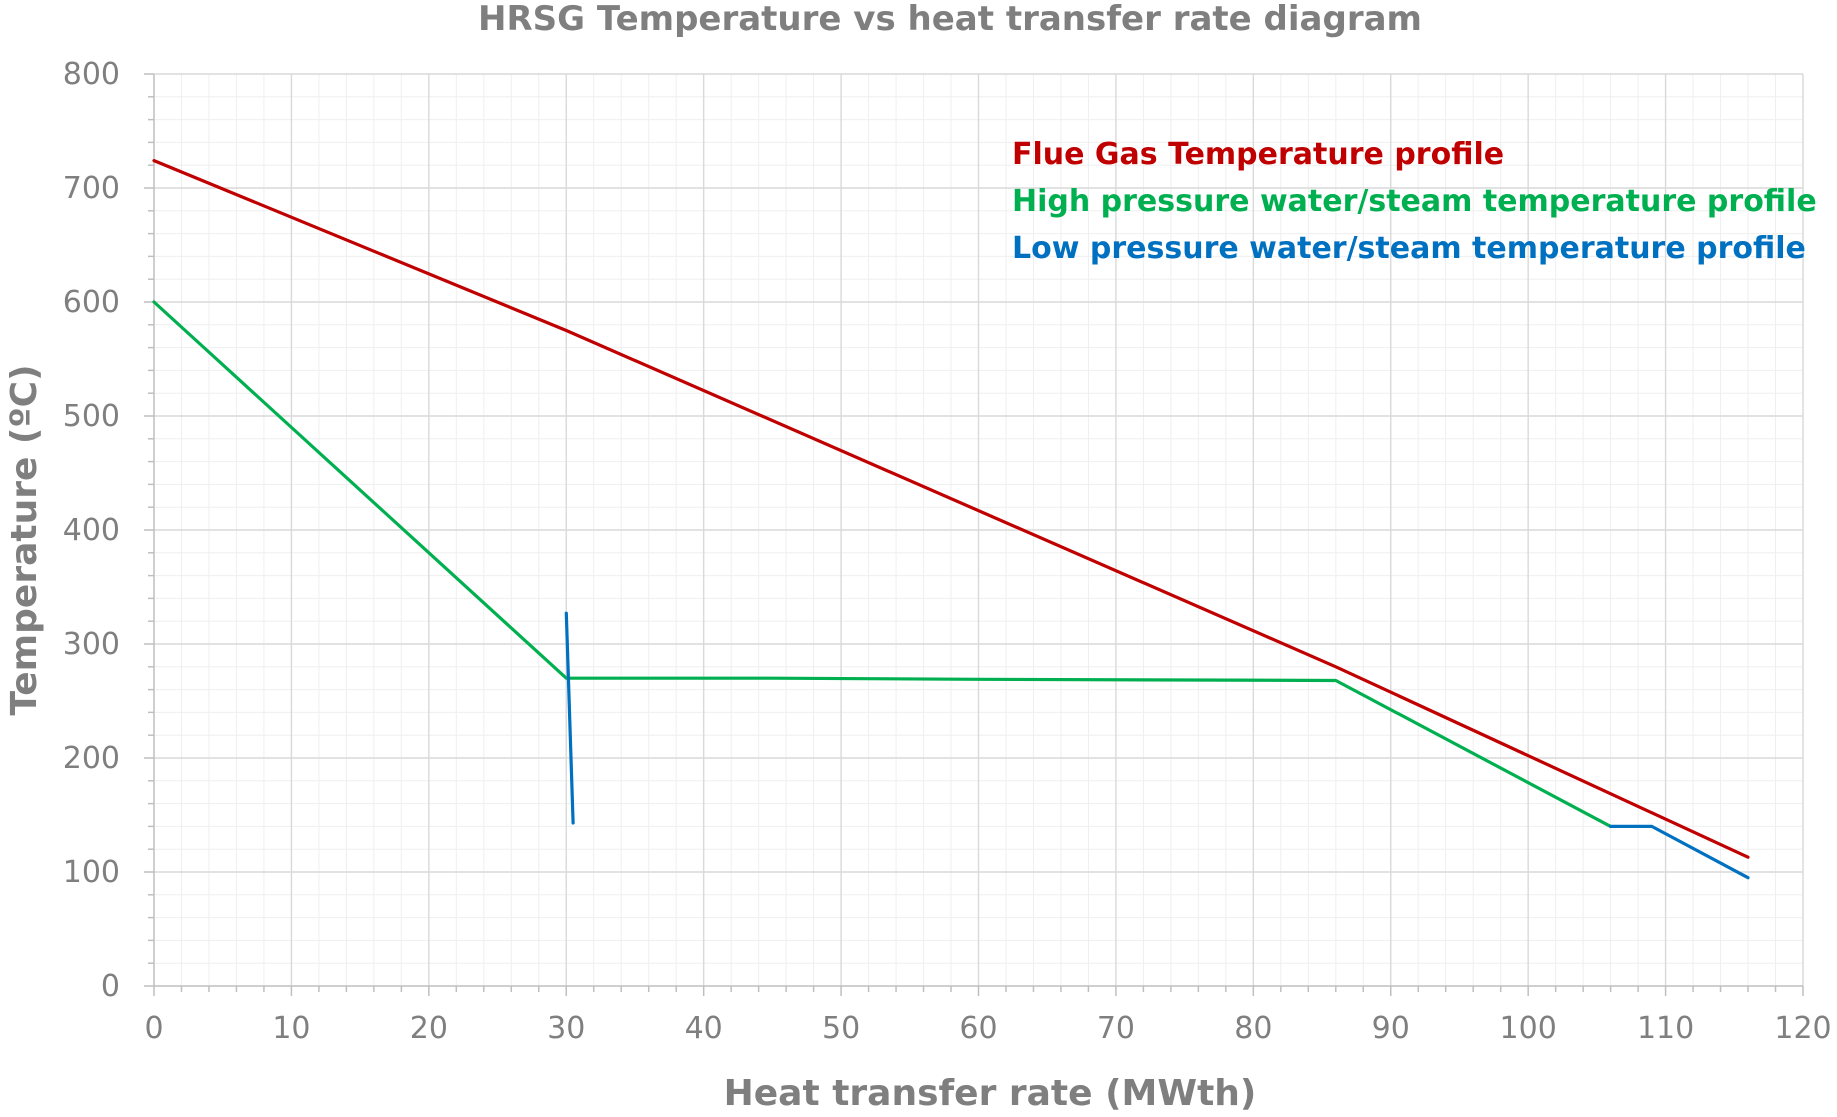  What do you see at coordinates (24, 539) in the screenshot?
I see `y-axis-title: Temperature (ºC)` at bounding box center [24, 539].